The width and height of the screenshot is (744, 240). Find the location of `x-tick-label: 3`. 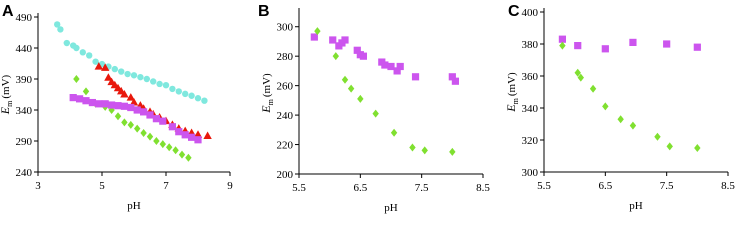

x-tick-label: 3 is located at coordinates (38, 186).